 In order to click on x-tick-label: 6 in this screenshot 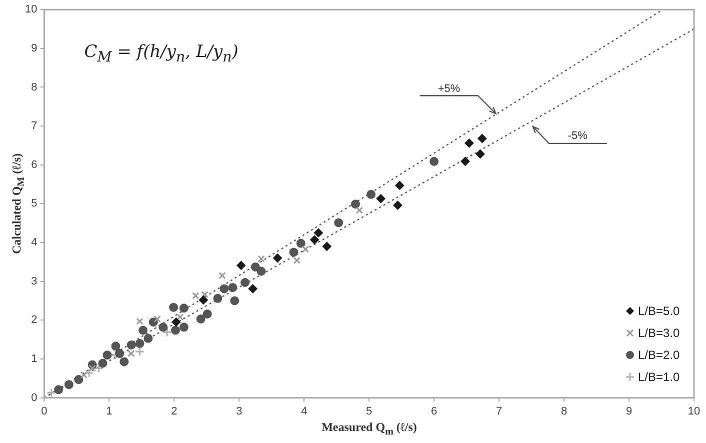, I will do `click(434, 411)`.